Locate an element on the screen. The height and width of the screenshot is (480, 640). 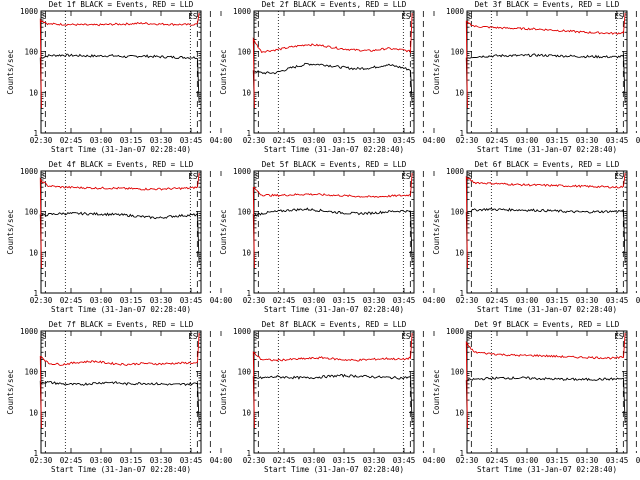
panel-title: Det 3f BLACK = Events, RED = LLD is located at coordinates (547, 4).